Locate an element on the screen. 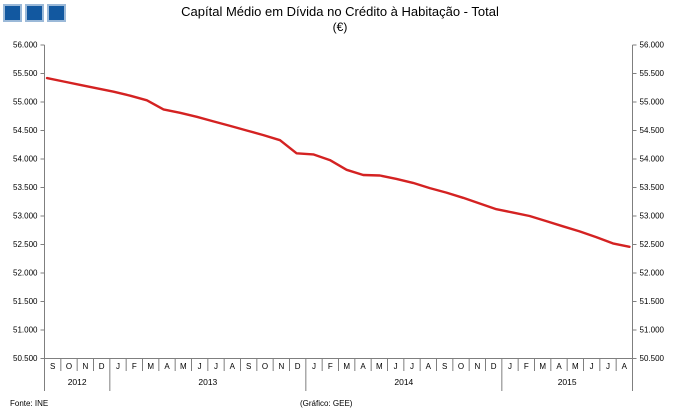 This screenshot has width=680, height=418. y-axis-label-right: 53.000 is located at coordinates (652, 216).